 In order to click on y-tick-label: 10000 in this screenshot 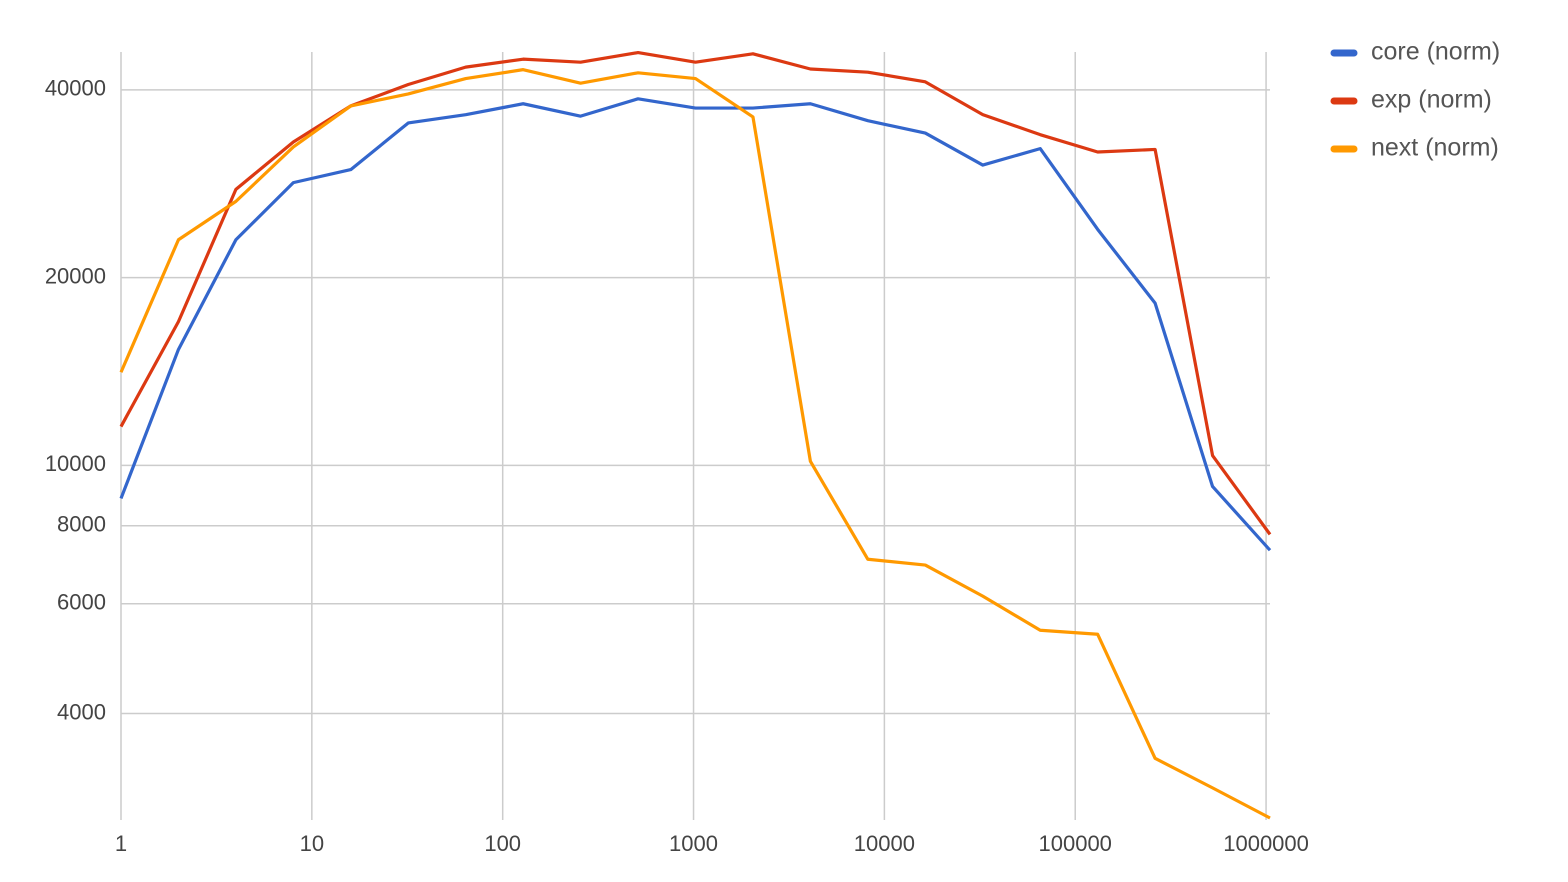, I will do `click(75, 463)`.